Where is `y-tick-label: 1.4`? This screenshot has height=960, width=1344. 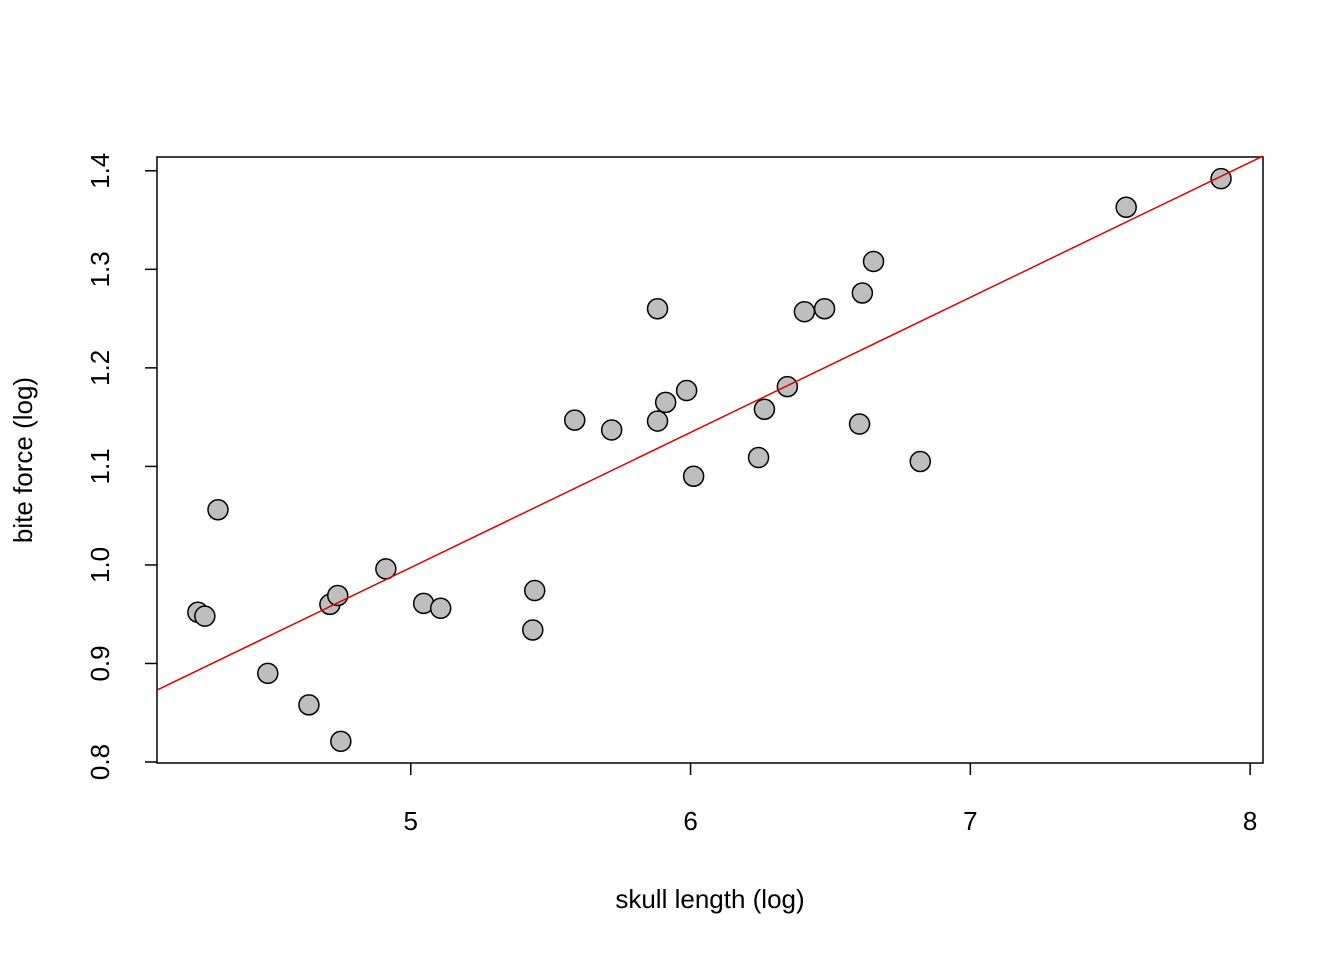 y-tick-label: 1.4 is located at coordinates (100, 171).